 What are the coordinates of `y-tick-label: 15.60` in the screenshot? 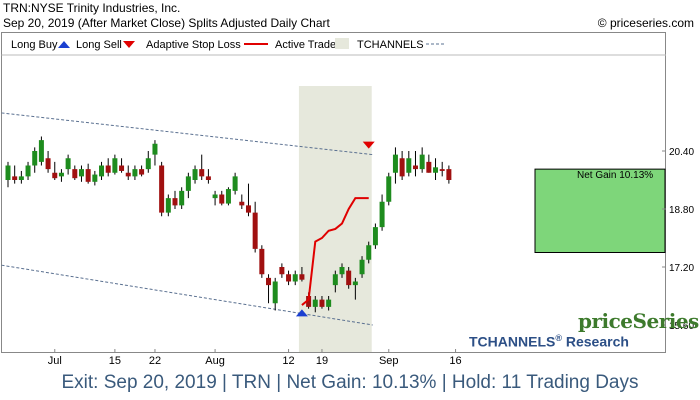 It's located at (681, 326).